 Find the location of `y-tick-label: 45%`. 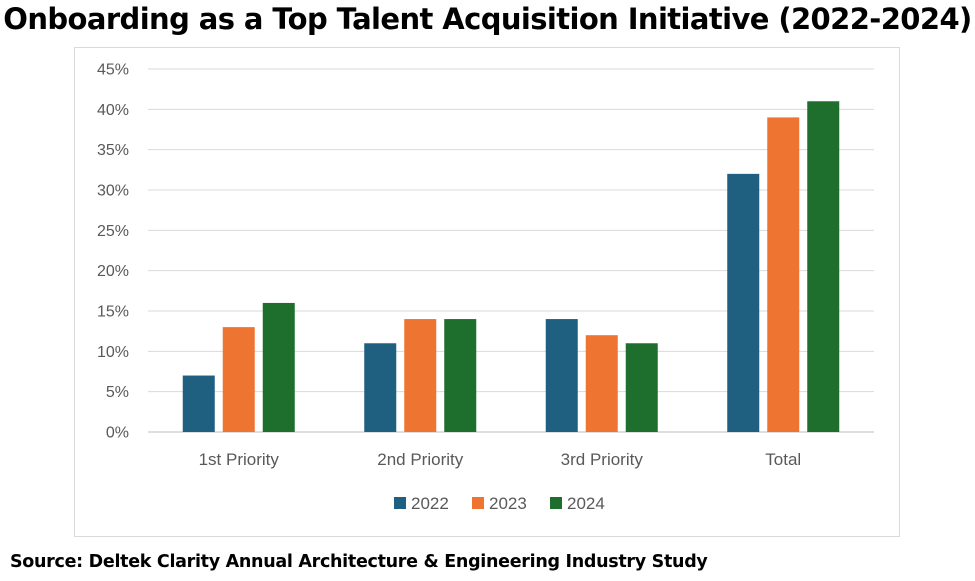

y-tick-label: 45% is located at coordinates (113, 70).